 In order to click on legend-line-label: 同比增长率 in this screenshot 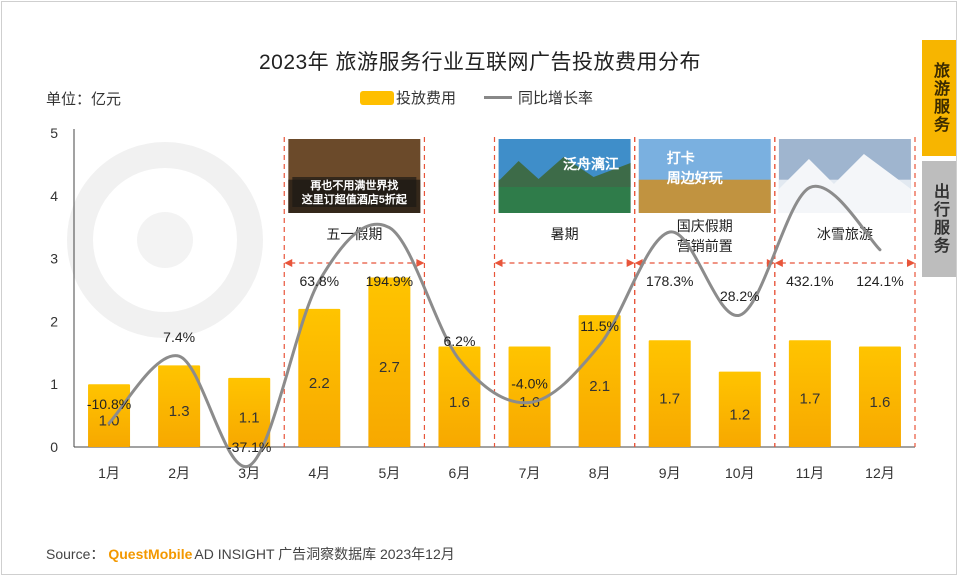, I will do `click(556, 98)`.